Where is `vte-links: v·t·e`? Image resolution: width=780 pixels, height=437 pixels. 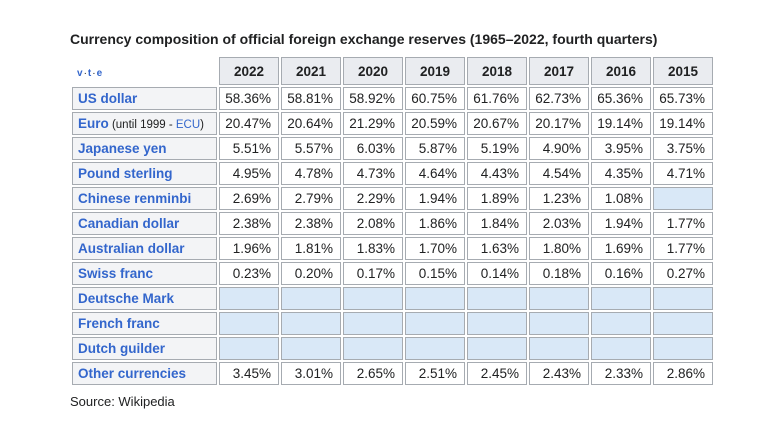 vte-links: v·t·e is located at coordinates (89, 71).